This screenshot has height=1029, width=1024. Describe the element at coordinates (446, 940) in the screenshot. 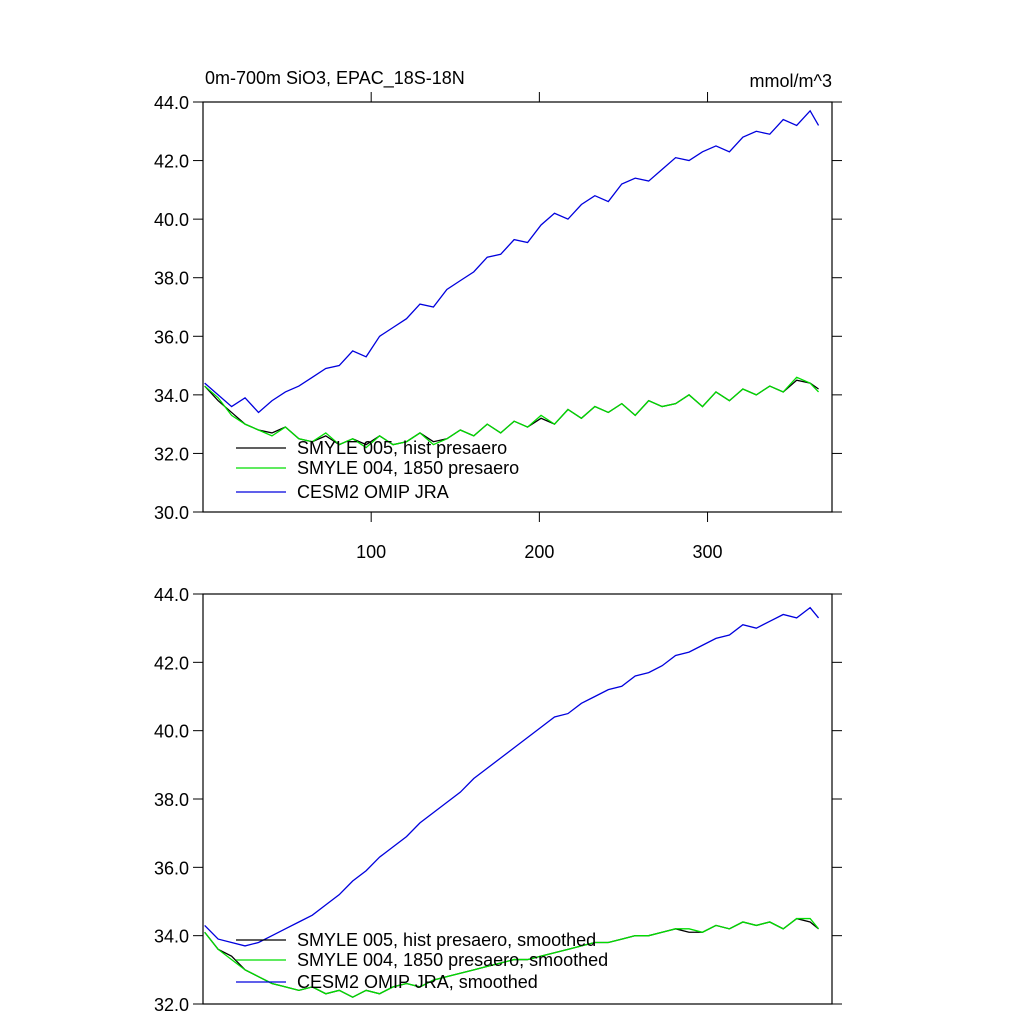

I see `legend-label: SMYLE 005, hist presaero, smoothed` at that location.